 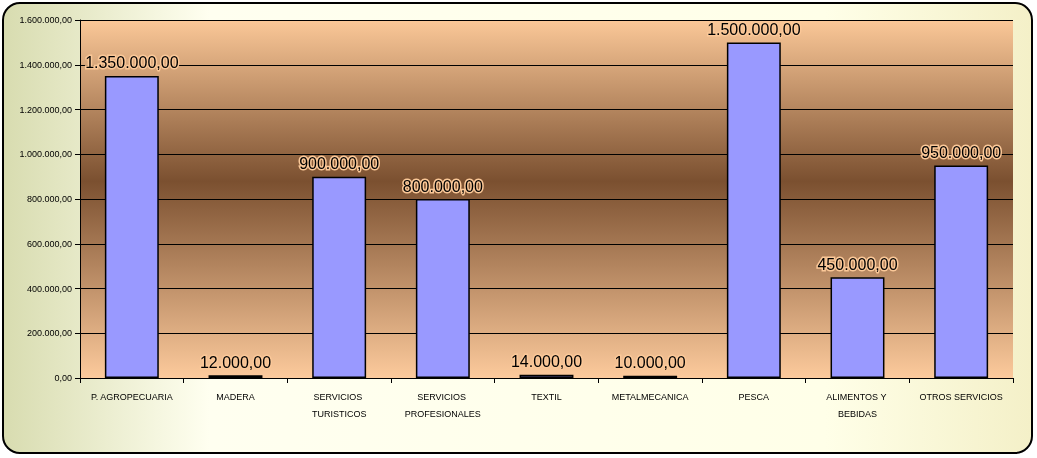 What do you see at coordinates (49, 243) in the screenshot?
I see `y-tick-label: 600.000,00` at bounding box center [49, 243].